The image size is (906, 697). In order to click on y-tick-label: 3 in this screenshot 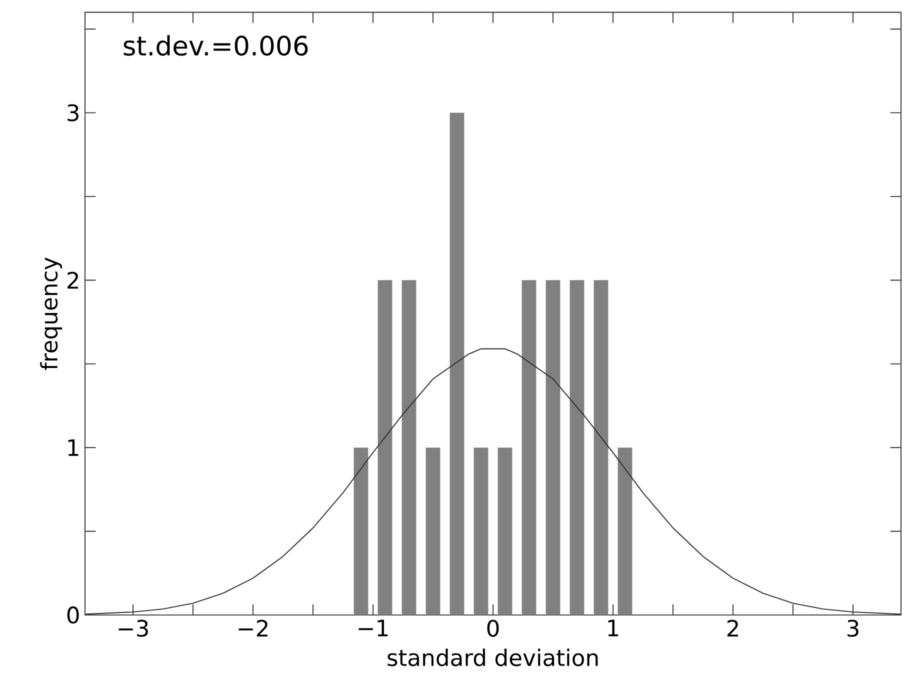, I will do `click(73, 113)`.